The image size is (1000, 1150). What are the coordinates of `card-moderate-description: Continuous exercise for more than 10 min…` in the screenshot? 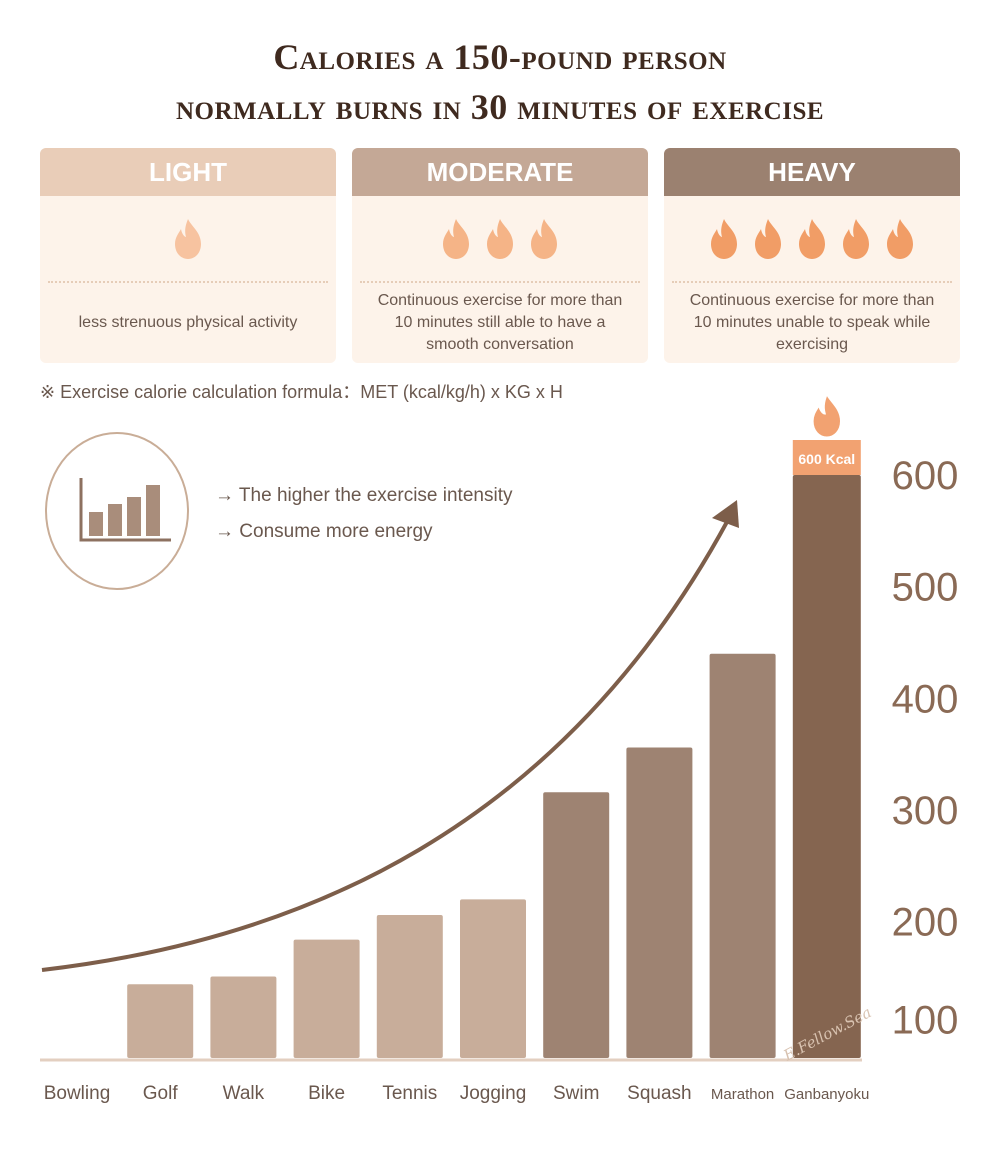 It's located at (500, 322).